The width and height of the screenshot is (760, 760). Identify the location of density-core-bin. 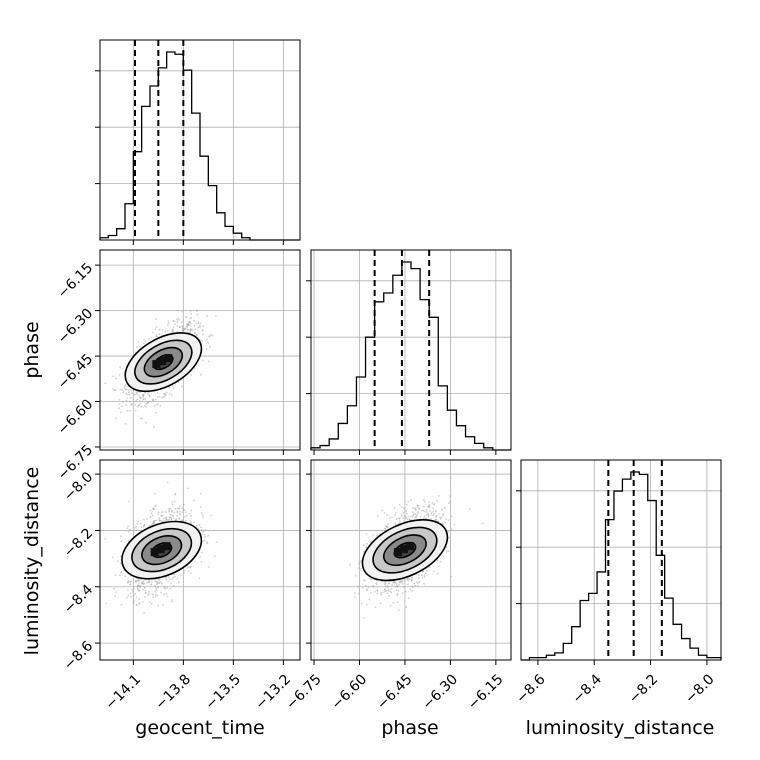
(397, 552).